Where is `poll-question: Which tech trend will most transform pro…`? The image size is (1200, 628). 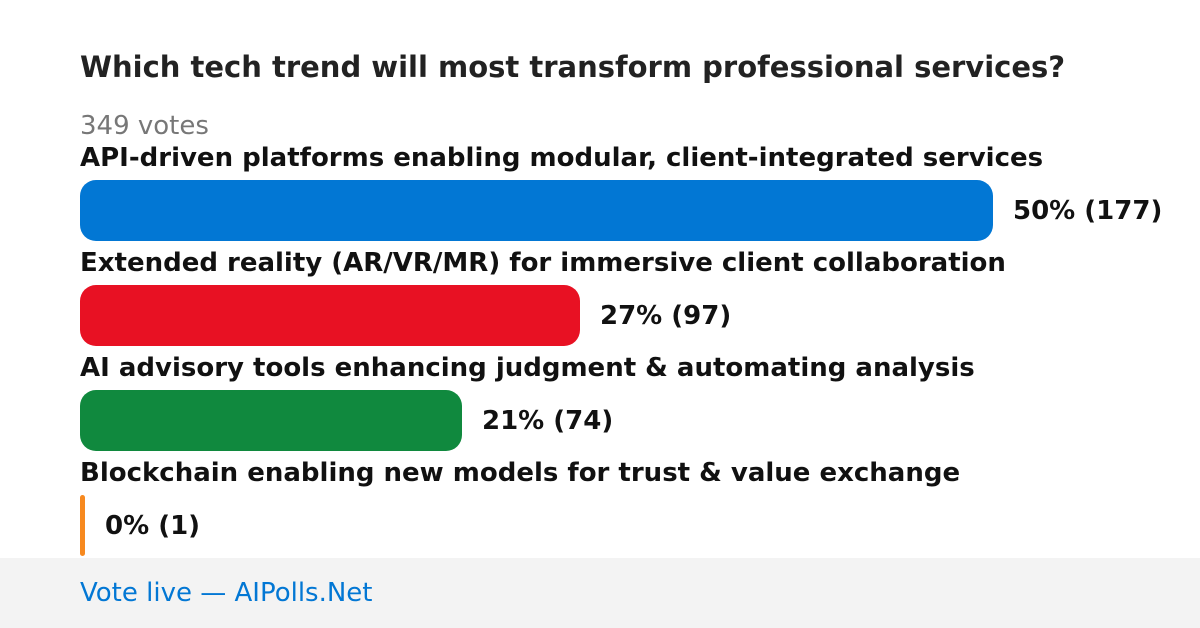 poll-question: Which tech trend will most transform pro… is located at coordinates (573, 67).